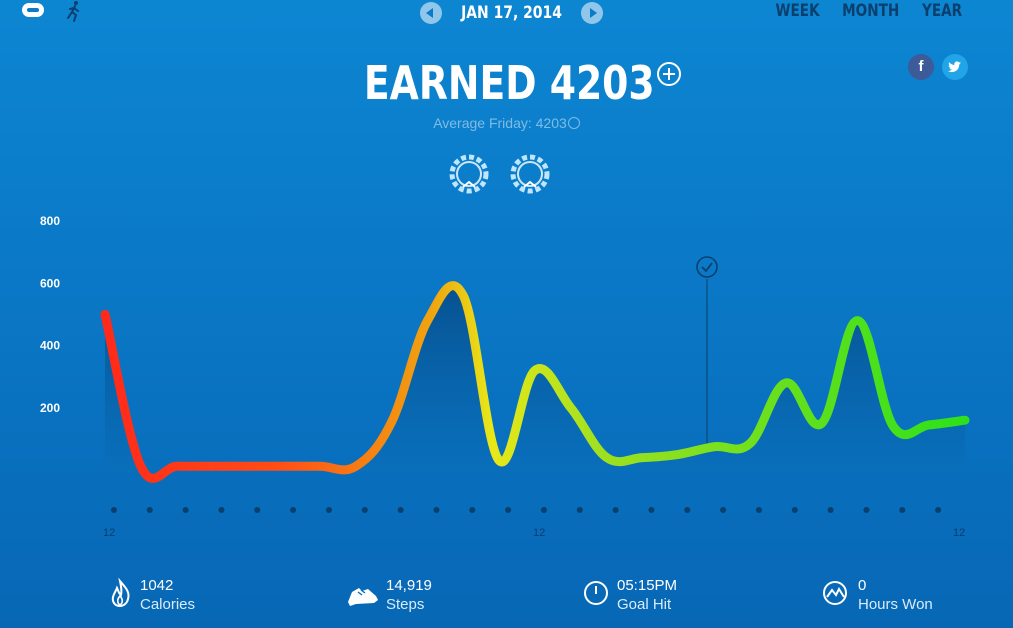  I want to click on twitter-icon, so click(954, 67).